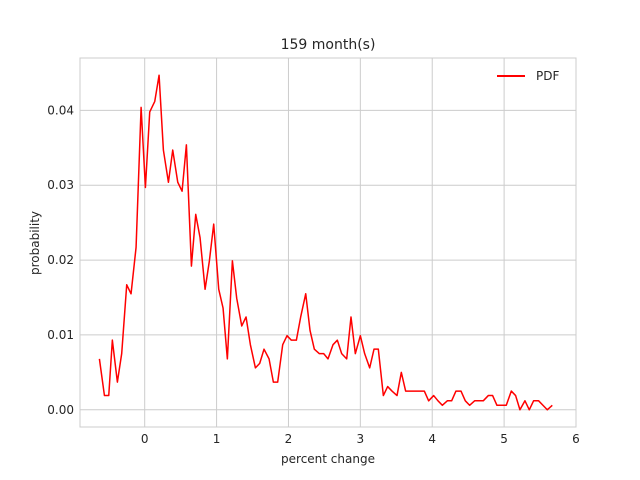  What do you see at coordinates (504, 439) in the screenshot?
I see `x-tick-label: 5` at bounding box center [504, 439].